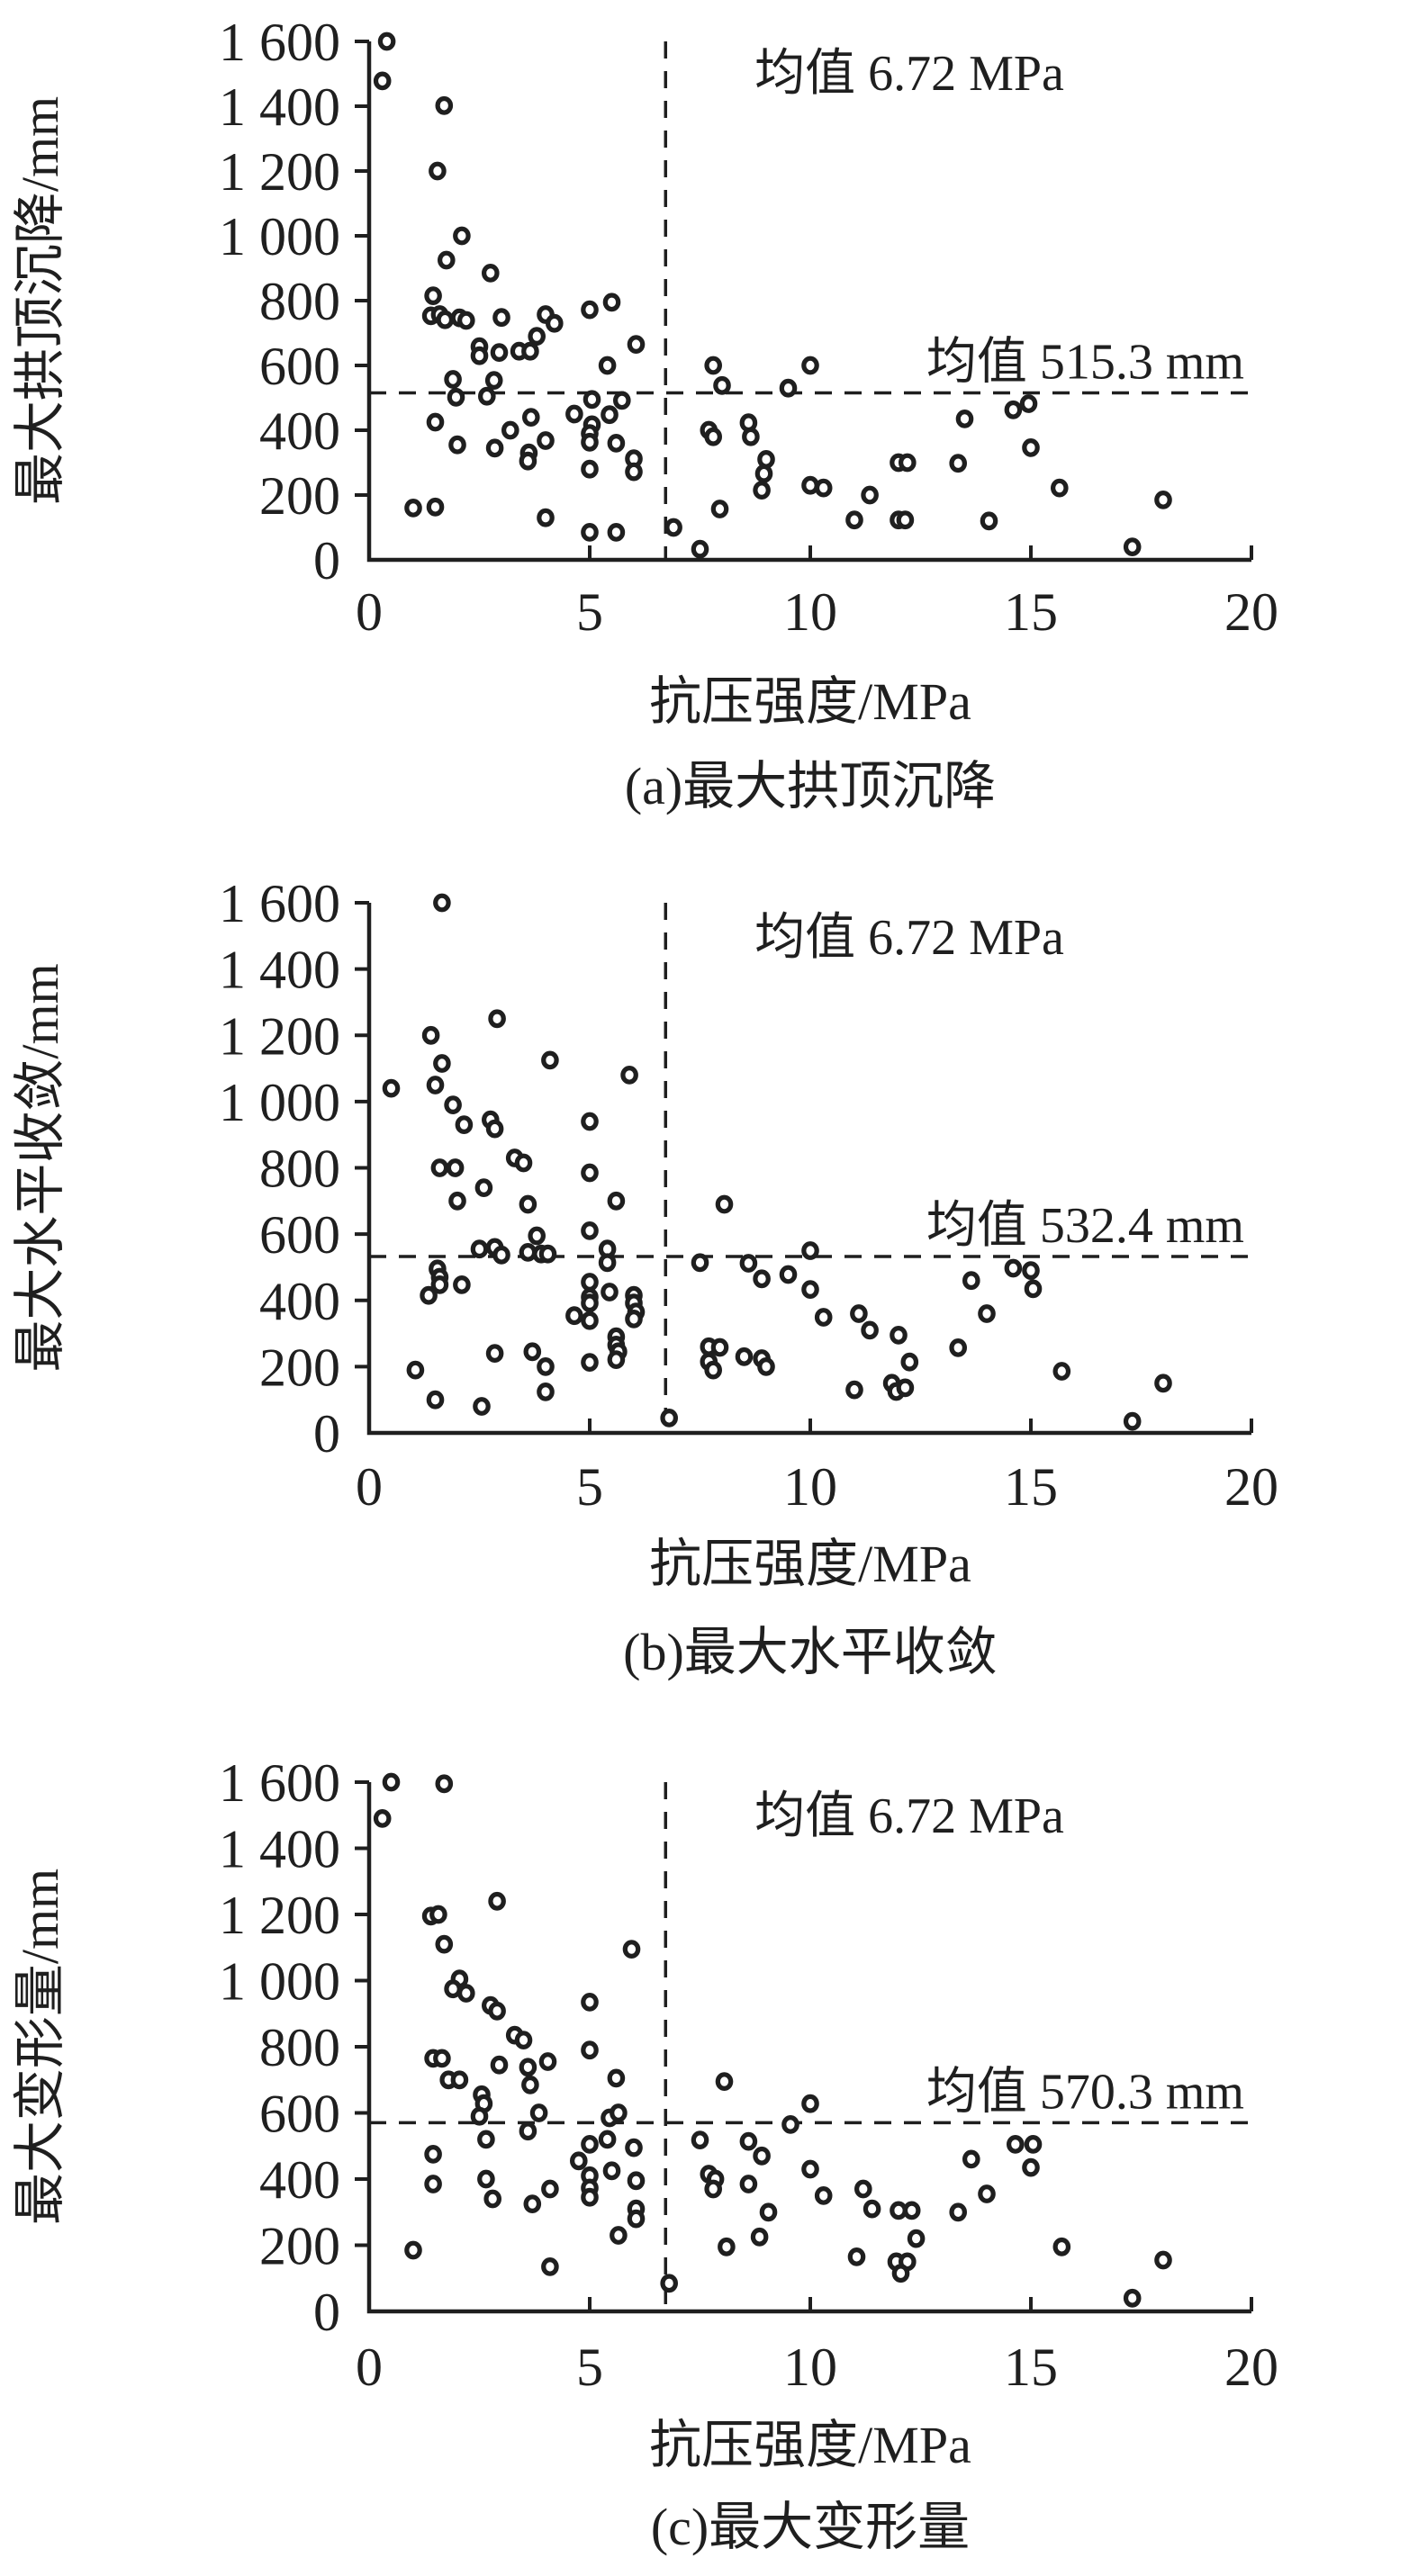 The image size is (1418, 2576). Describe the element at coordinates (279, 172) in the screenshot. I see `y-tick-label: 1 200` at that location.